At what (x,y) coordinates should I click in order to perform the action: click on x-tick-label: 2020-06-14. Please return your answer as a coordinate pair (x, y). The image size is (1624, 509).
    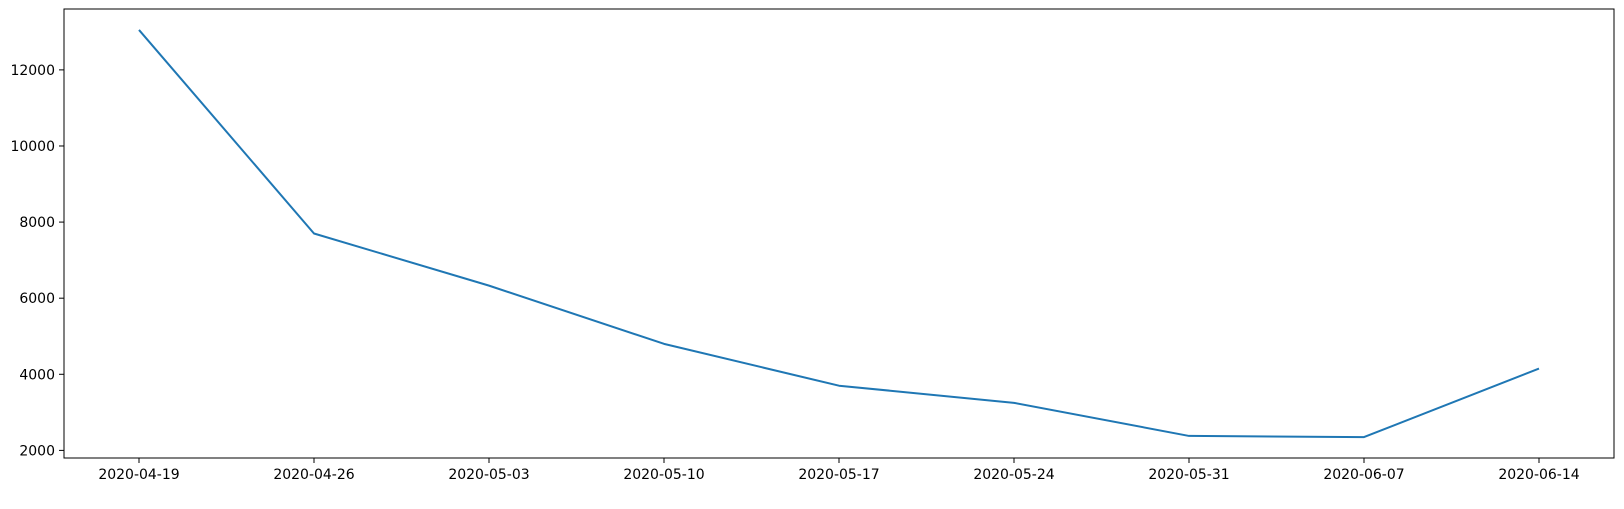
    Looking at the image, I should click on (1538, 475).